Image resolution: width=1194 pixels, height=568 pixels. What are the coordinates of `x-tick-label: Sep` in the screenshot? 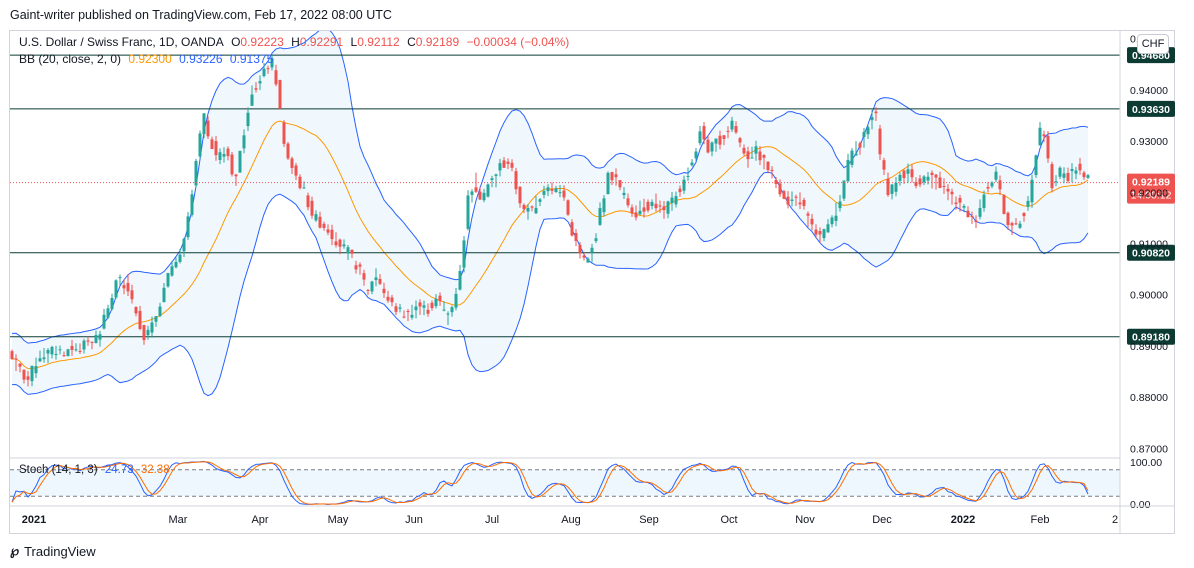 It's located at (649, 520).